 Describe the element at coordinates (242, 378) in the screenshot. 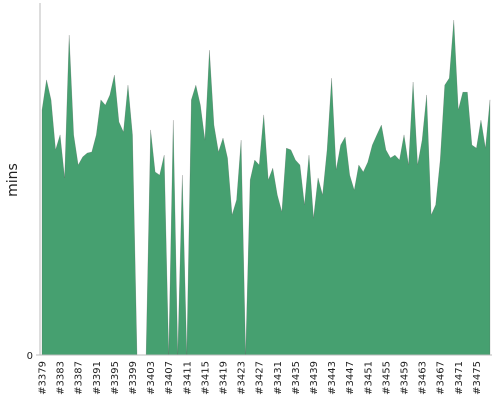

I see `x-tick-label: #3423` at that location.